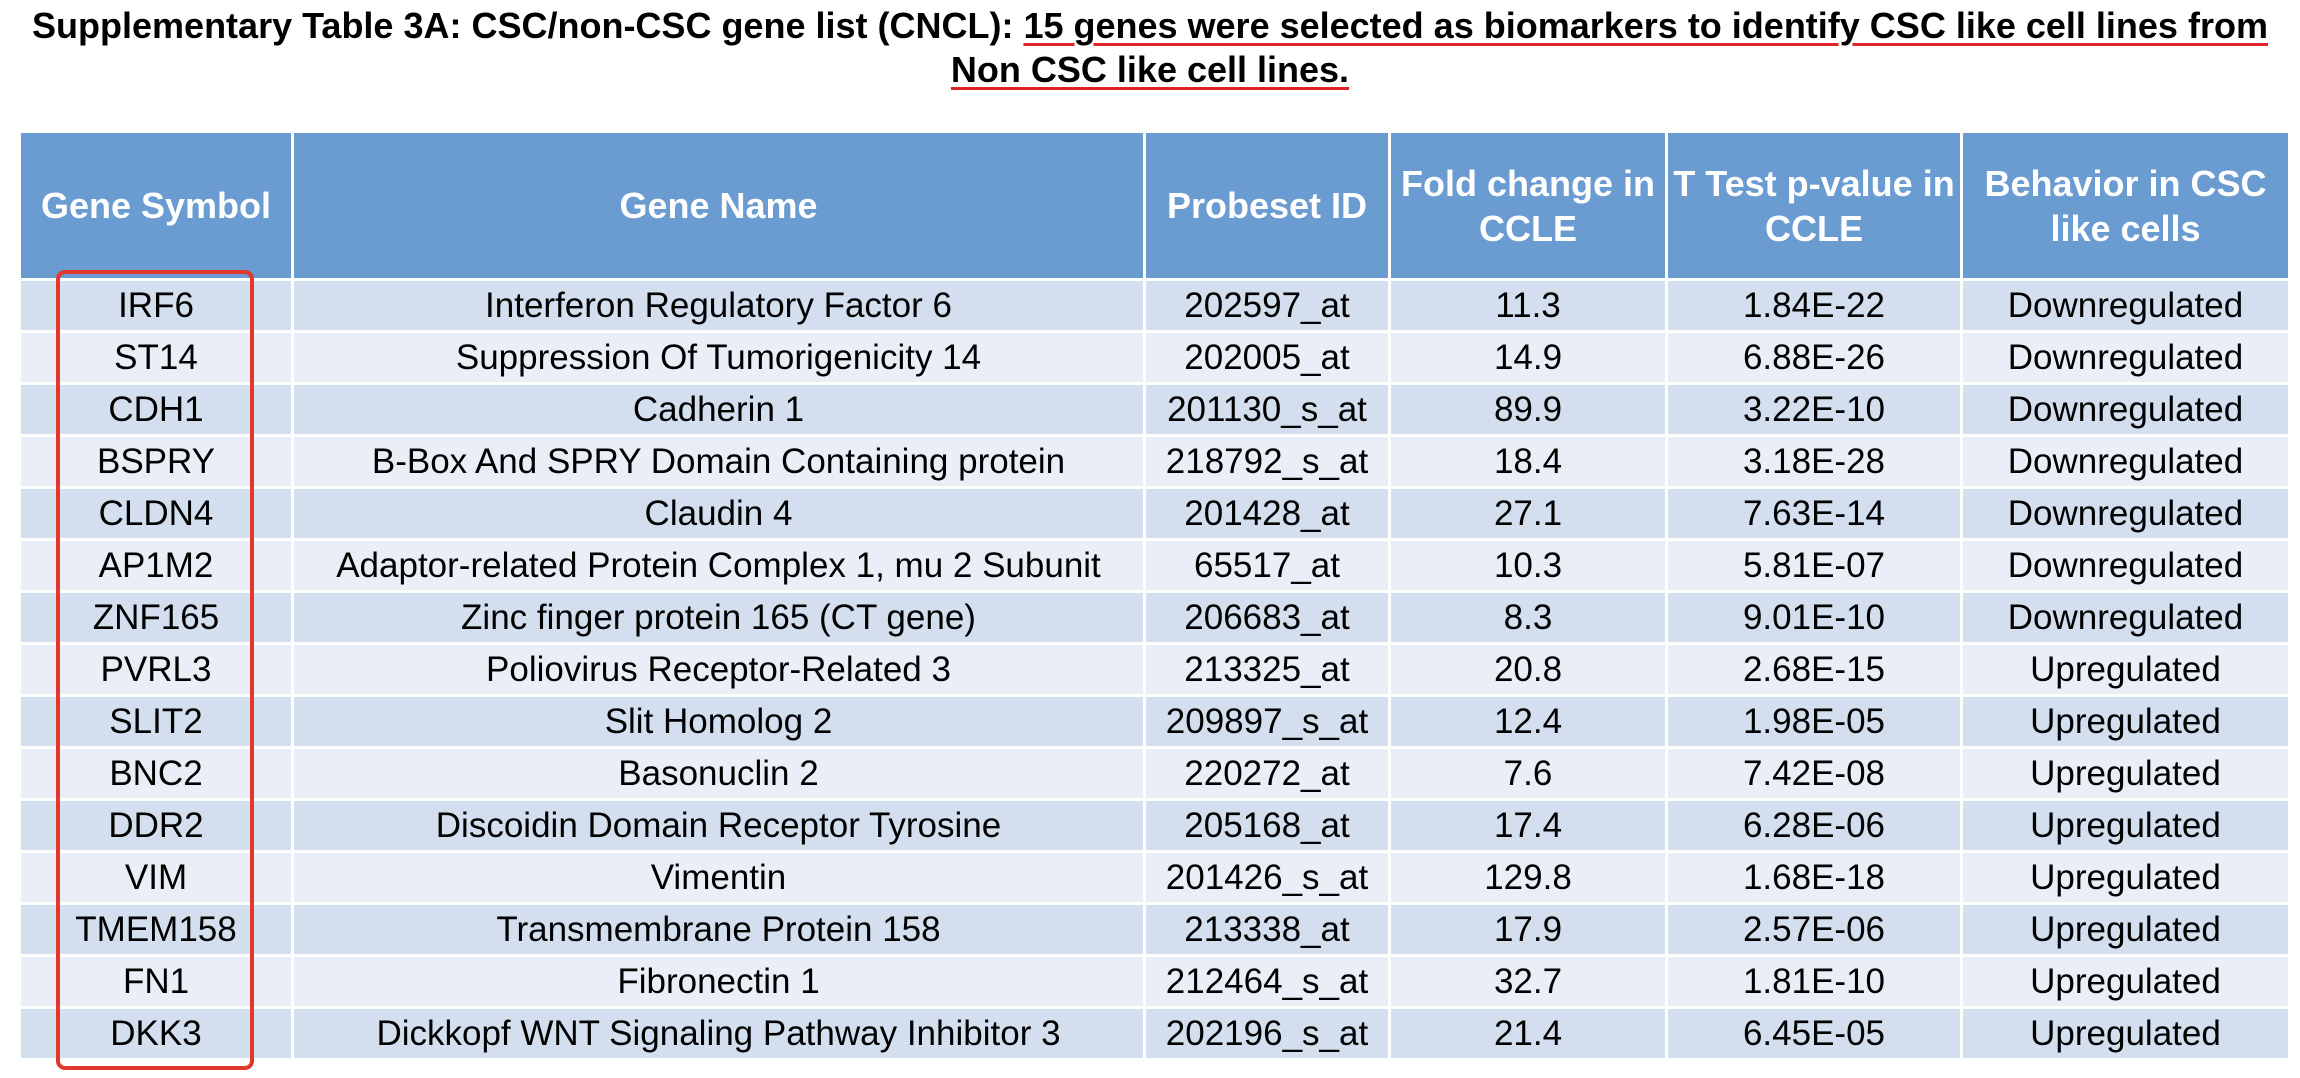 The height and width of the screenshot is (1078, 2300). What do you see at coordinates (1528, 305) in the screenshot?
I see `cell-fold-change: 11.3` at bounding box center [1528, 305].